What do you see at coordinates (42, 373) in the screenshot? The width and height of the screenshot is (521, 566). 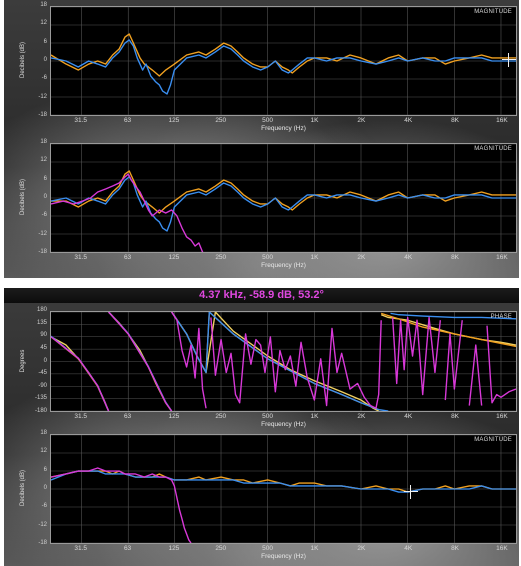 I see `y-tick-label: -45` at bounding box center [42, 373].